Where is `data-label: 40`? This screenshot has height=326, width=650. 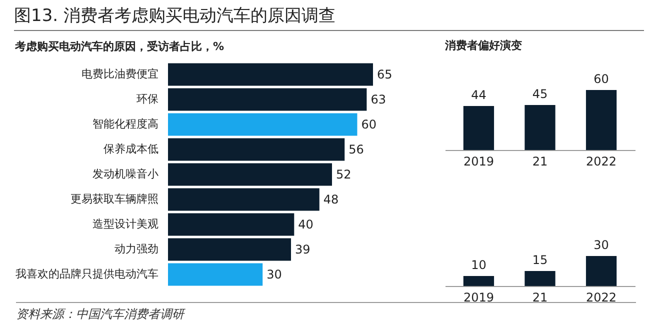 data-label: 40 is located at coordinates (306, 225).